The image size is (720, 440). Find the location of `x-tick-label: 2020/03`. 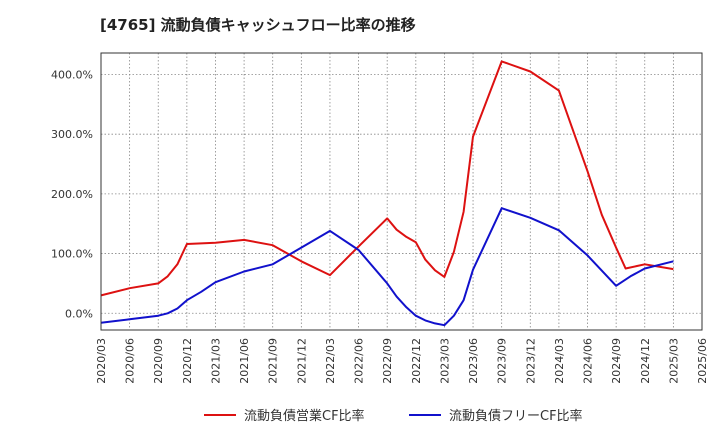

x-tick-label: 2020/03 is located at coordinates (101, 361).